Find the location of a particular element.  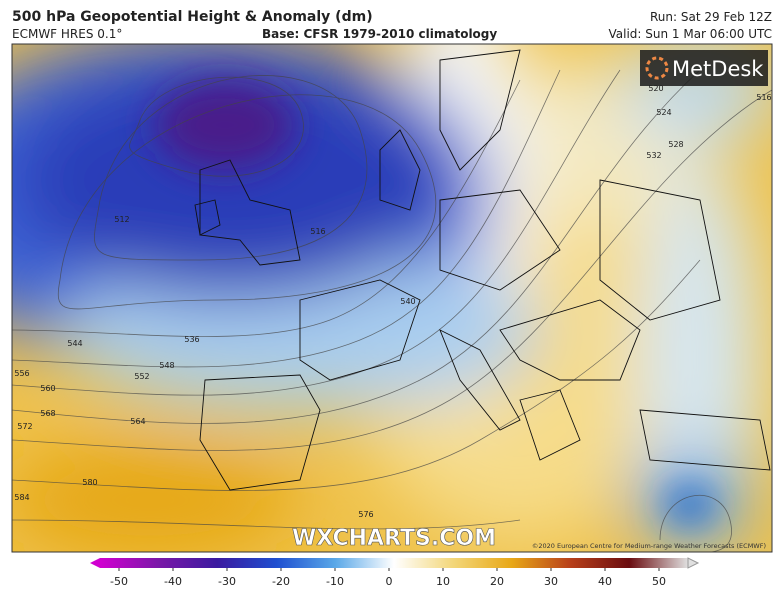

contour-label: 560 is located at coordinates (47, 388).